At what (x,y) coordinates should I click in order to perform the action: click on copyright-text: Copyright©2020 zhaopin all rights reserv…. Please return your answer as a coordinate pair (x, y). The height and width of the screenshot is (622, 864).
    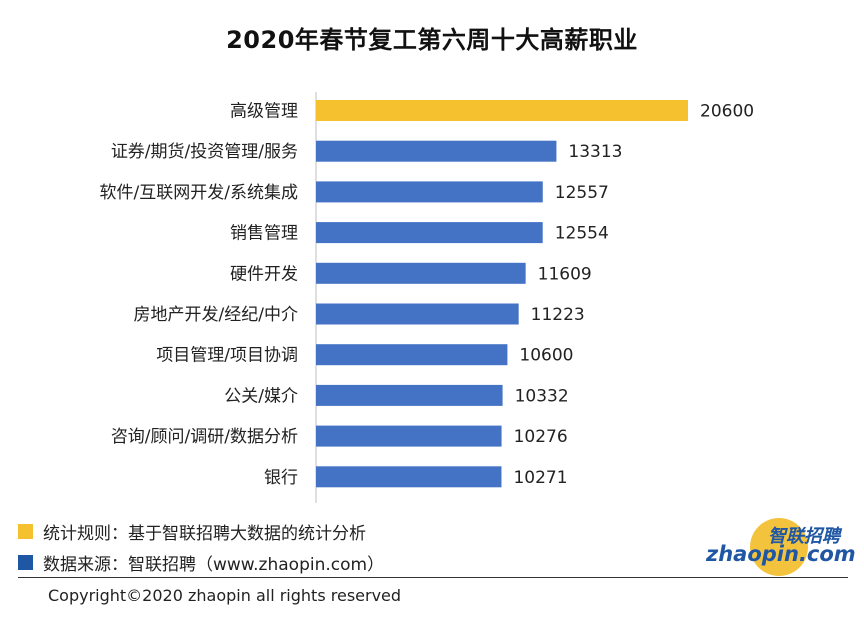
    Looking at the image, I should click on (225, 595).